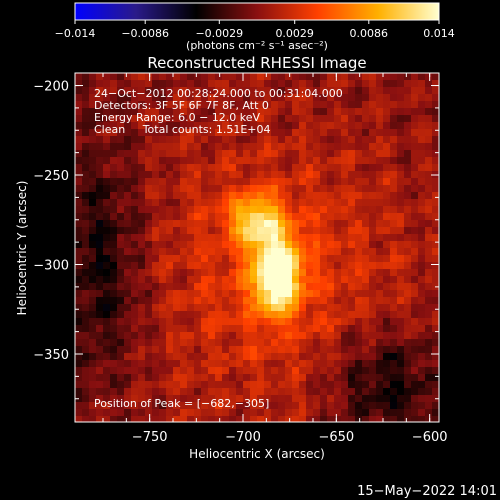 This screenshot has height=500, width=500. Describe the element at coordinates (177, 117) in the screenshot. I see `annotation-energy-range: Energy Range: 6.0 − 12.0 keV` at that location.